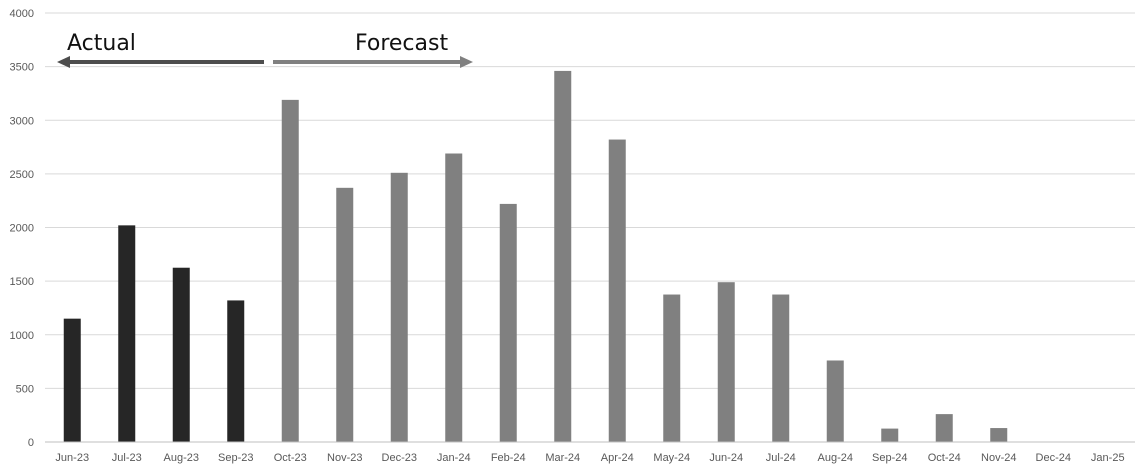 The image size is (1137, 467). What do you see at coordinates (508, 458) in the screenshot?
I see `x-tick-label: Feb-24` at bounding box center [508, 458].